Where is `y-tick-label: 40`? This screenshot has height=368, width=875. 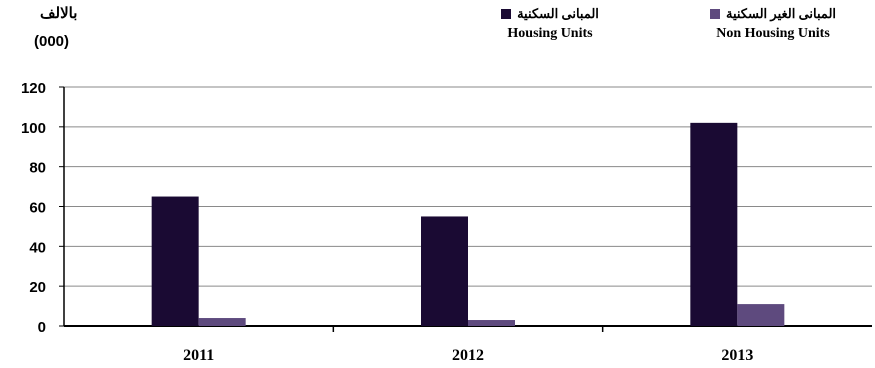 y-tick-label: 40 is located at coordinates (37, 247).